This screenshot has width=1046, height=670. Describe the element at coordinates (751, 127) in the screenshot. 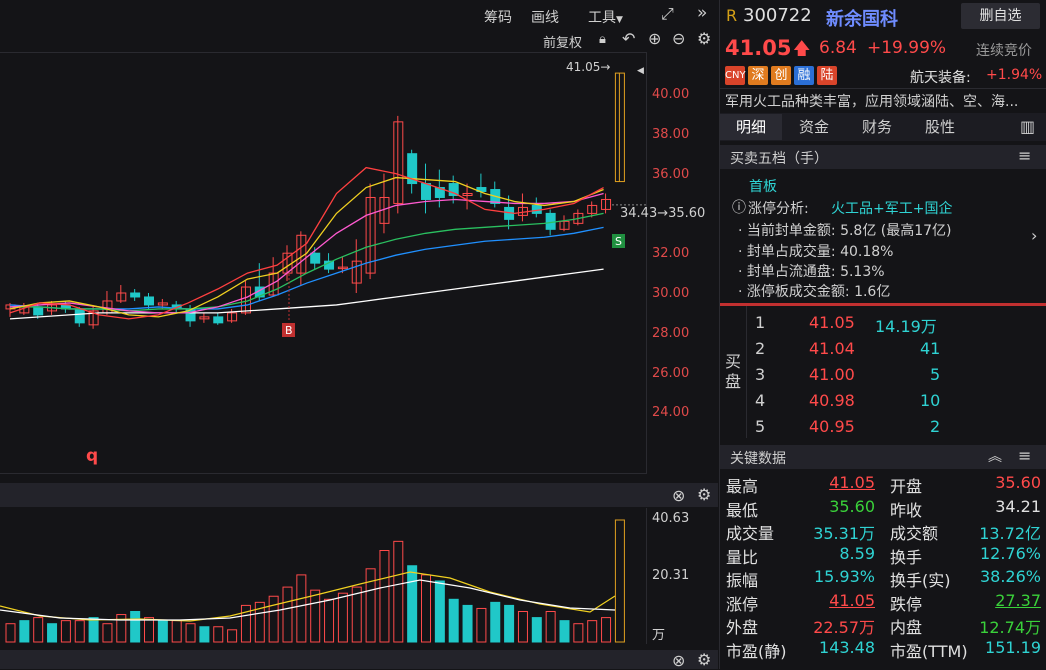

I see `tab-detail: 明细` at that location.